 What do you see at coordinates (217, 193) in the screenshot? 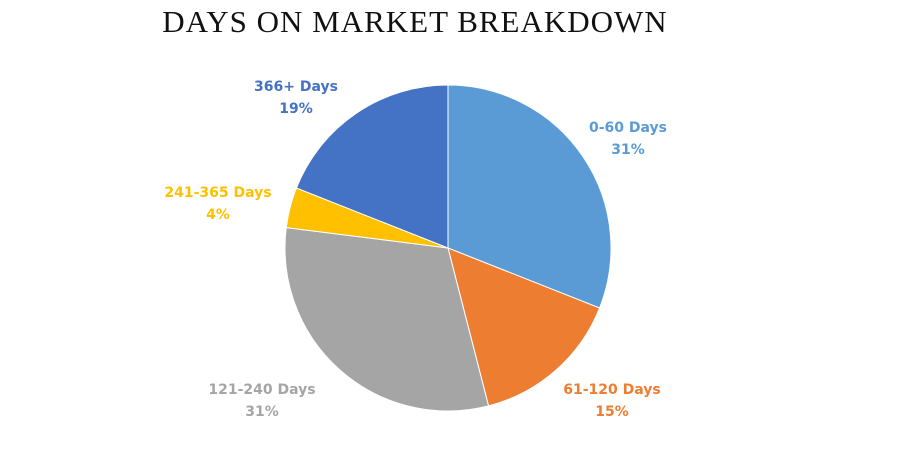
I see `slice-category-label: 241-365 Days` at bounding box center [217, 193].